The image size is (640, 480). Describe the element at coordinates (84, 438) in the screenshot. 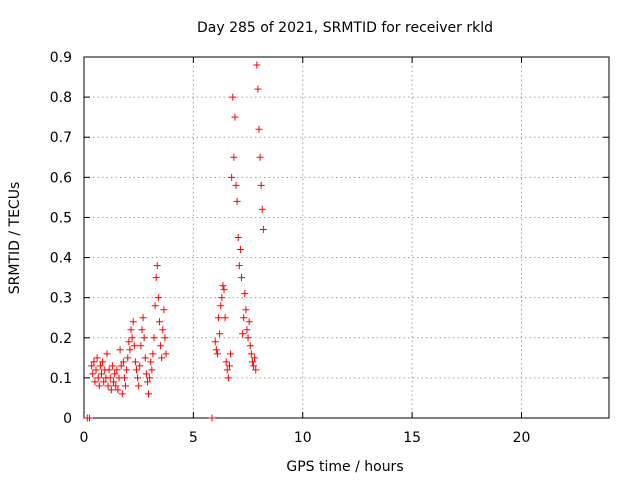

I see `x-tick-label: 0` at that location.